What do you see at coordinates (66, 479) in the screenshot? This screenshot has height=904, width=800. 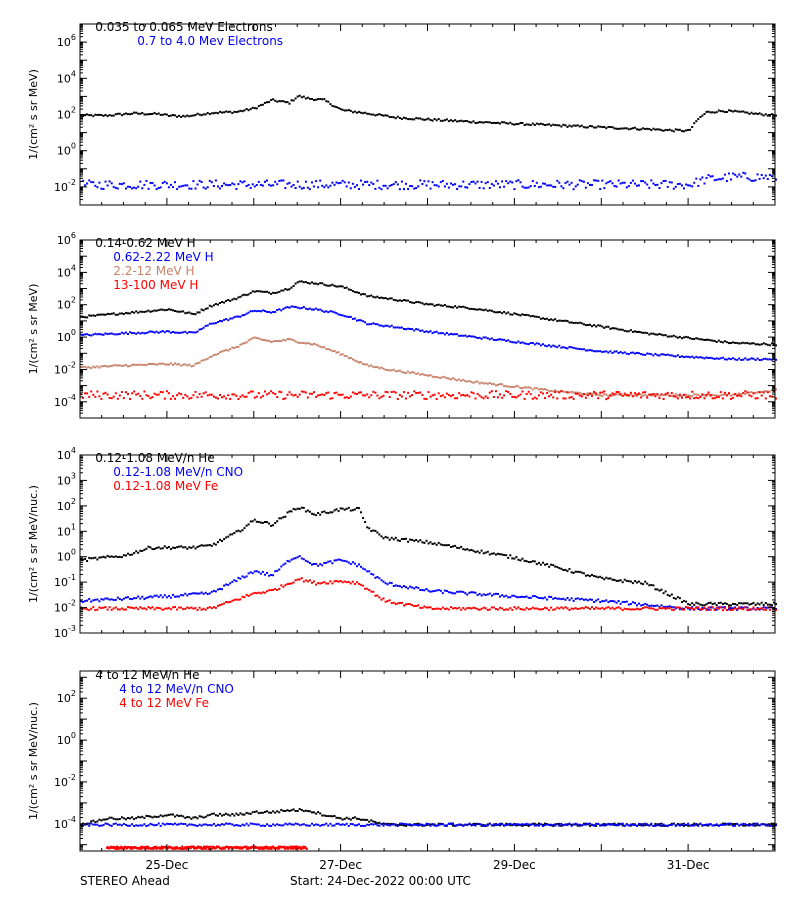 I see `y-tick-label: 103` at bounding box center [66, 479].